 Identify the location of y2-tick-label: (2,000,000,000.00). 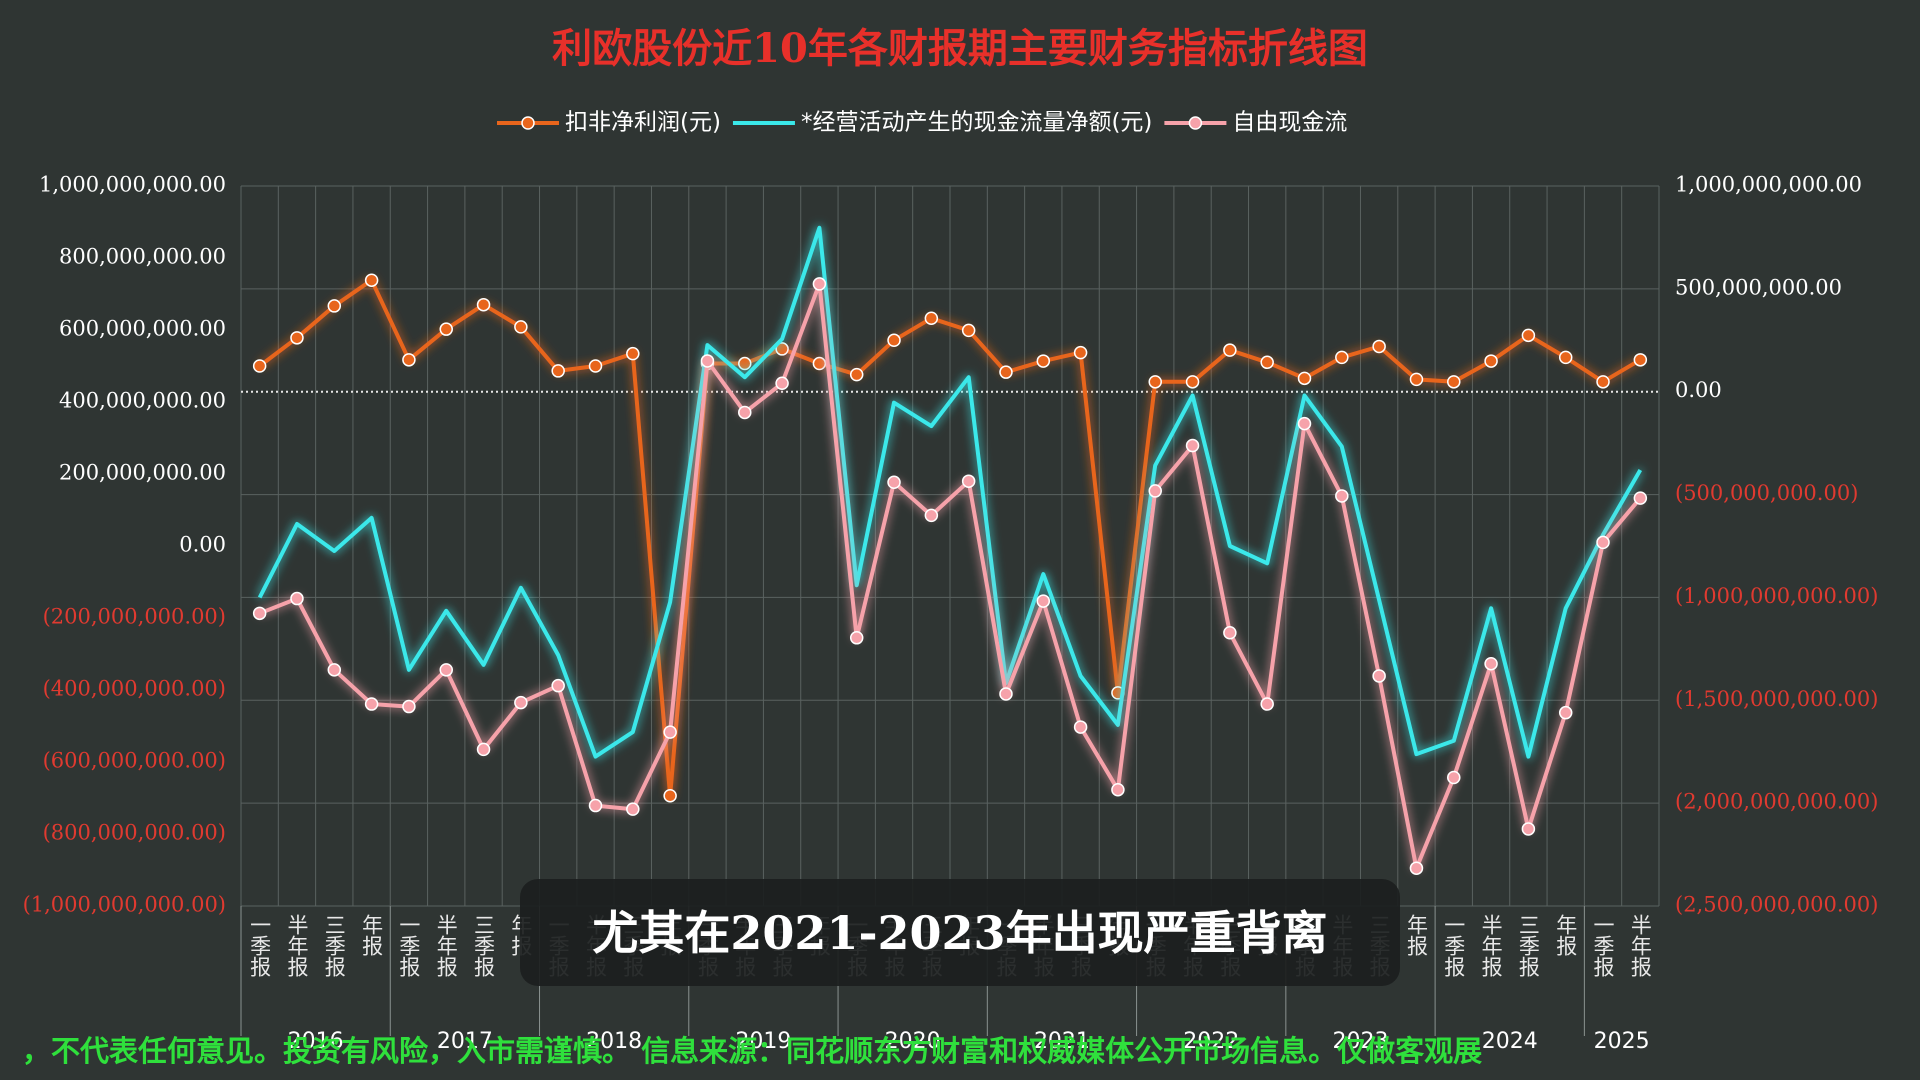
(1776, 802).